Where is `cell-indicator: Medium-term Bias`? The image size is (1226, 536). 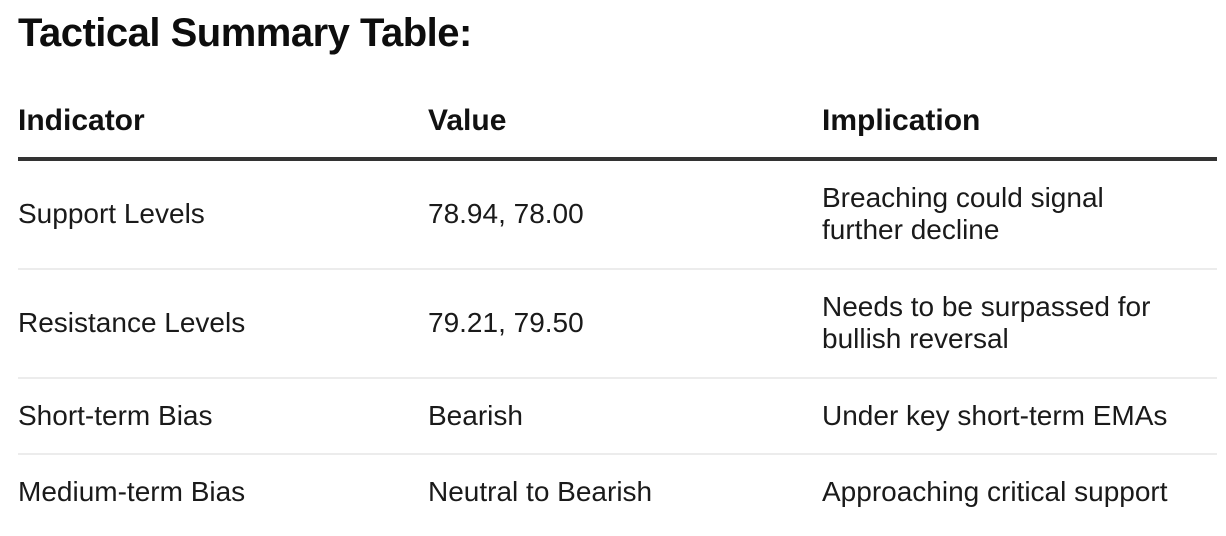
cell-indicator: Medium-term Bias is located at coordinates (223, 491).